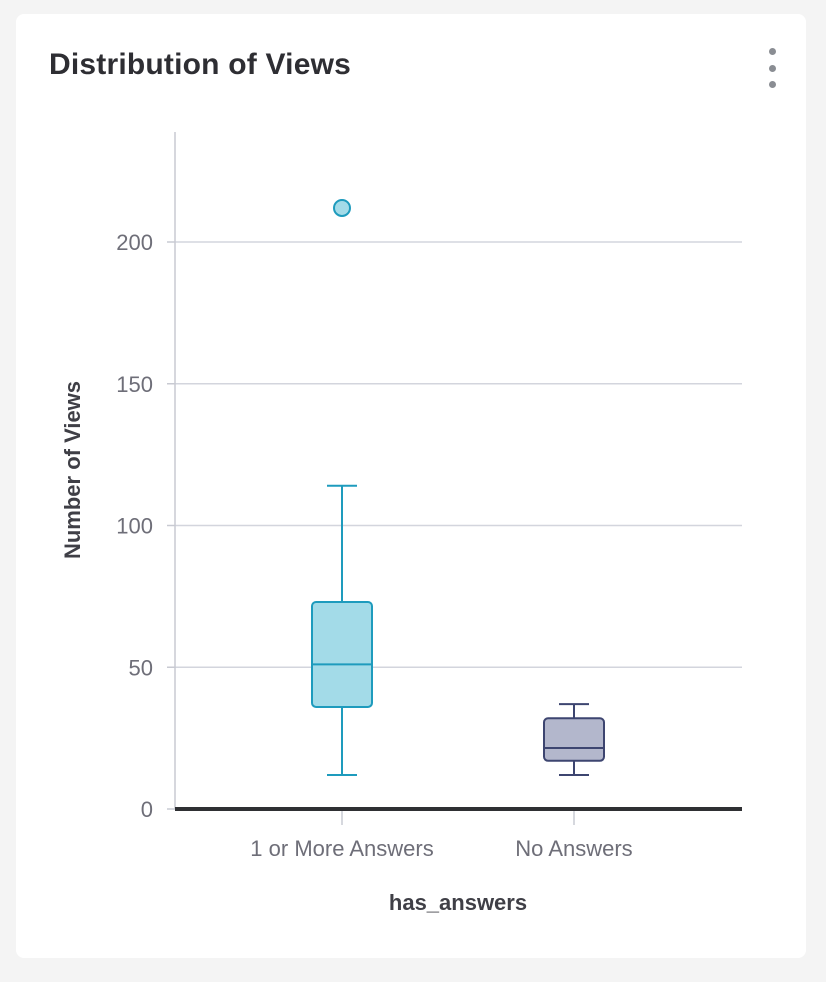 This screenshot has height=982, width=826. I want to click on card-title: Distribution of Views, so click(200, 64).